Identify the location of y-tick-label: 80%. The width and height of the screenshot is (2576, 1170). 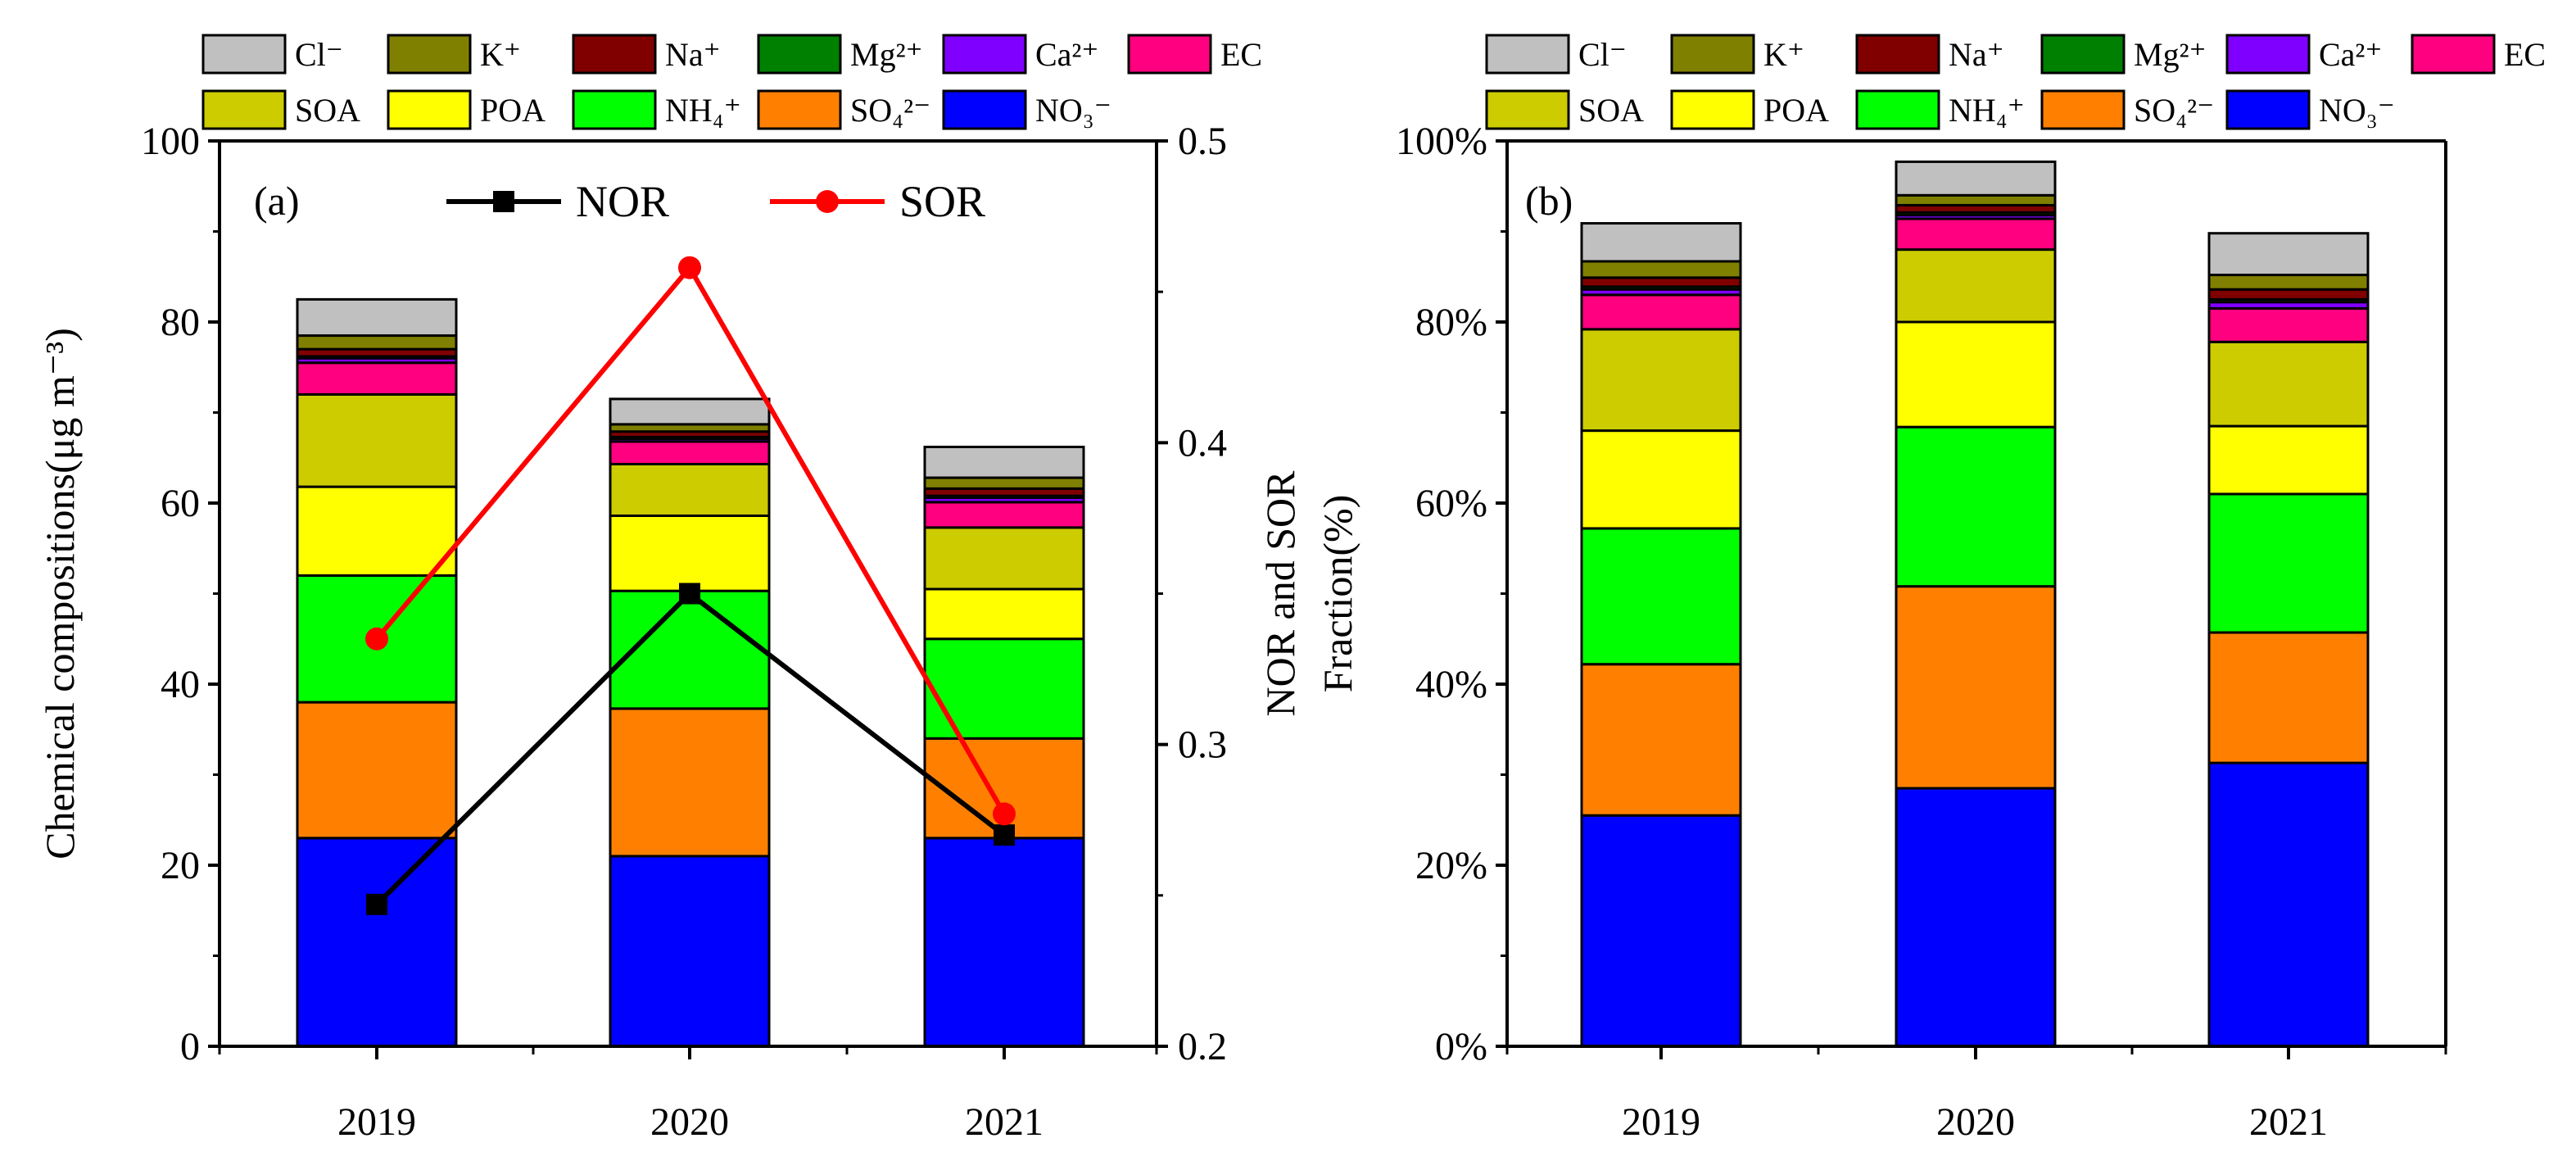
(1451, 322).